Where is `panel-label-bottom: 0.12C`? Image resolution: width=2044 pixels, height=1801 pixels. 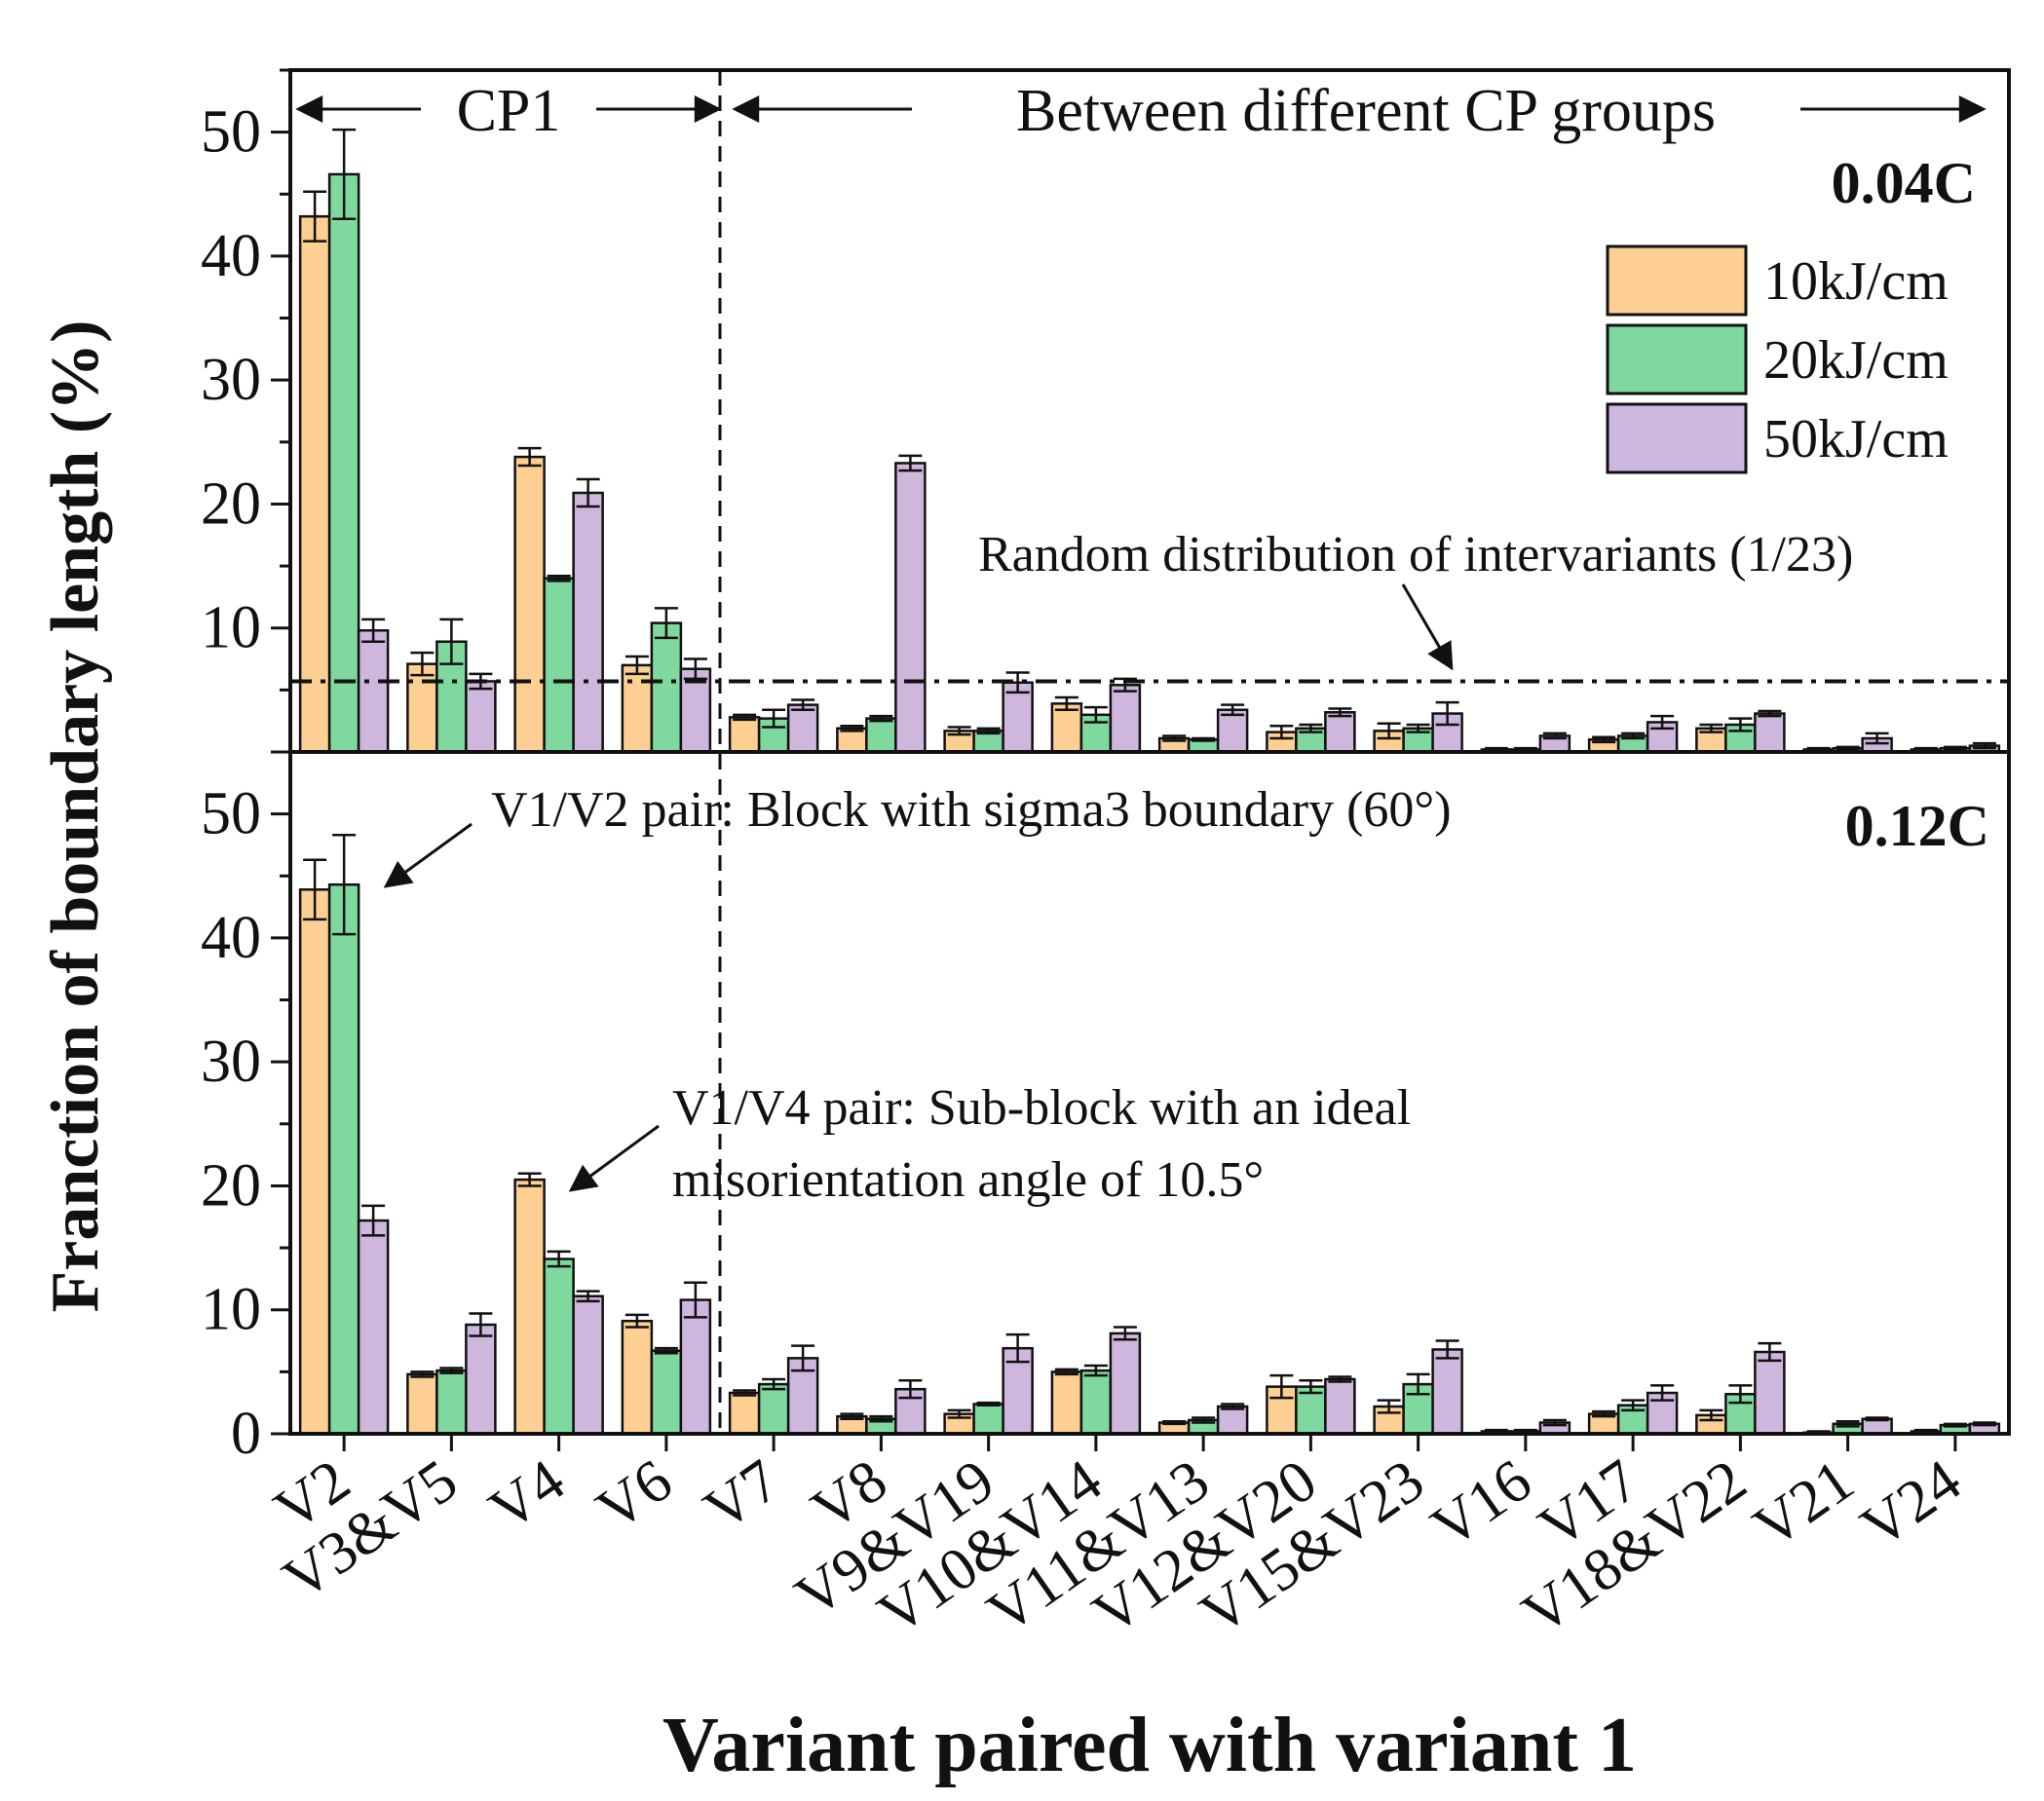
panel-label-bottom: 0.12C is located at coordinates (1917, 826).